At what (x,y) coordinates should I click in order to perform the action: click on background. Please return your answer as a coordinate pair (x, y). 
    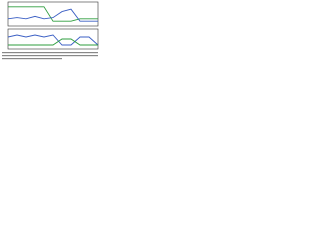
    Looking at the image, I should click on (50, 30).